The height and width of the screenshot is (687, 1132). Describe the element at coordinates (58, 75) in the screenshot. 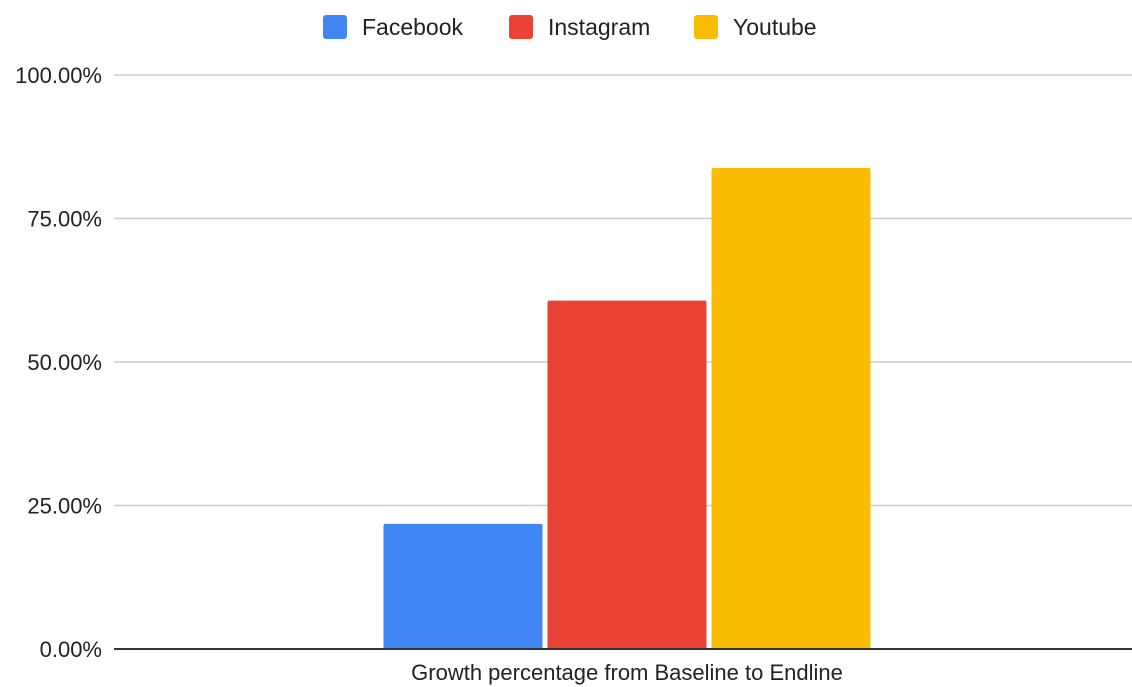

I see `y-tick-label: 100.00%` at that location.